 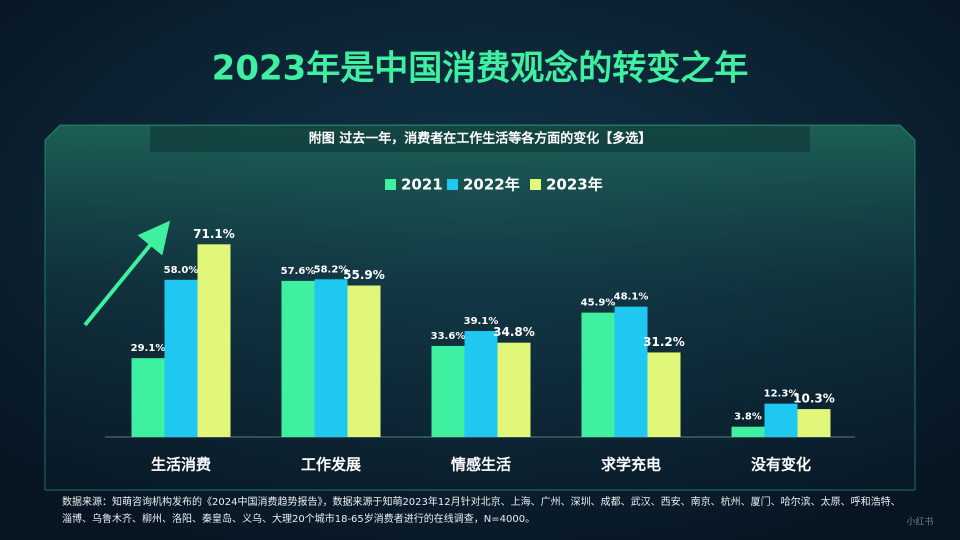 I want to click on x-tick-label: 工作发展, so click(x=331, y=465).